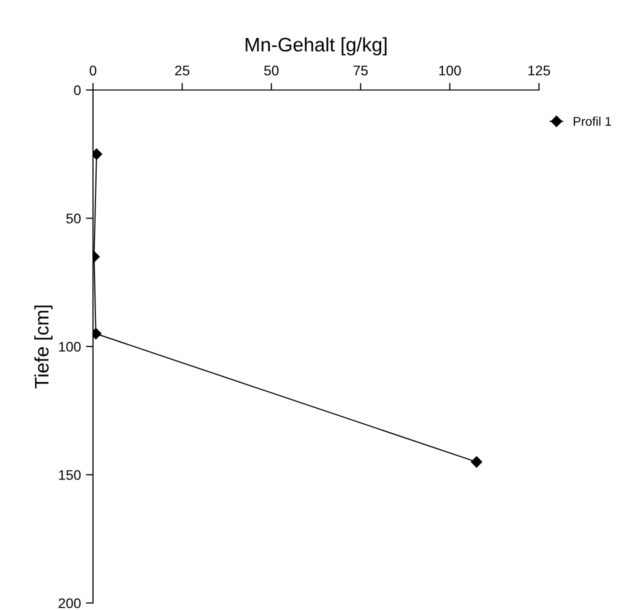  Describe the element at coordinates (361, 71) in the screenshot. I see `x-tick-label: 75` at that location.